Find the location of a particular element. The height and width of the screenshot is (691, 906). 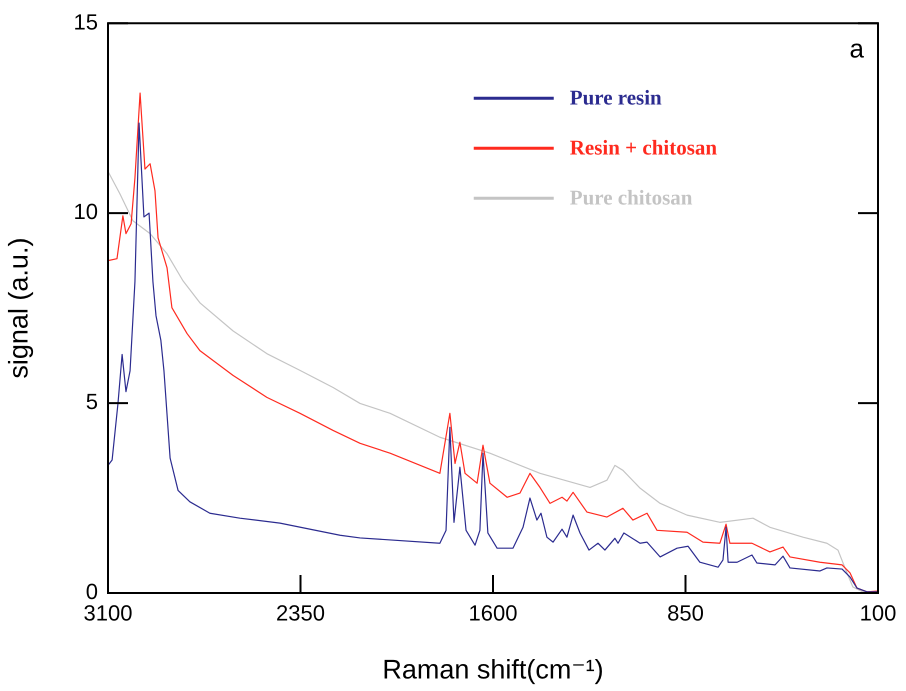

y-tick-label: 10 is located at coordinates (86, 211).